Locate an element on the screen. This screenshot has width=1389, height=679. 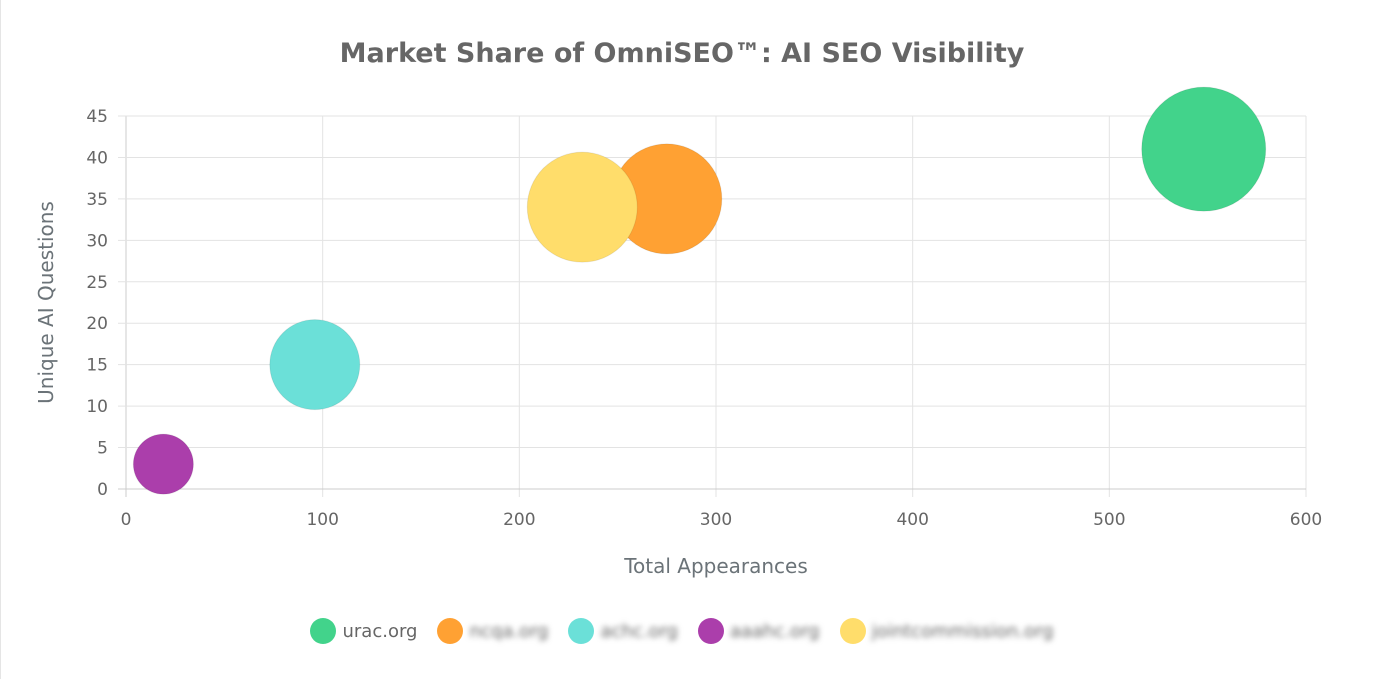
x-tick-label: 100 is located at coordinates (322, 520).